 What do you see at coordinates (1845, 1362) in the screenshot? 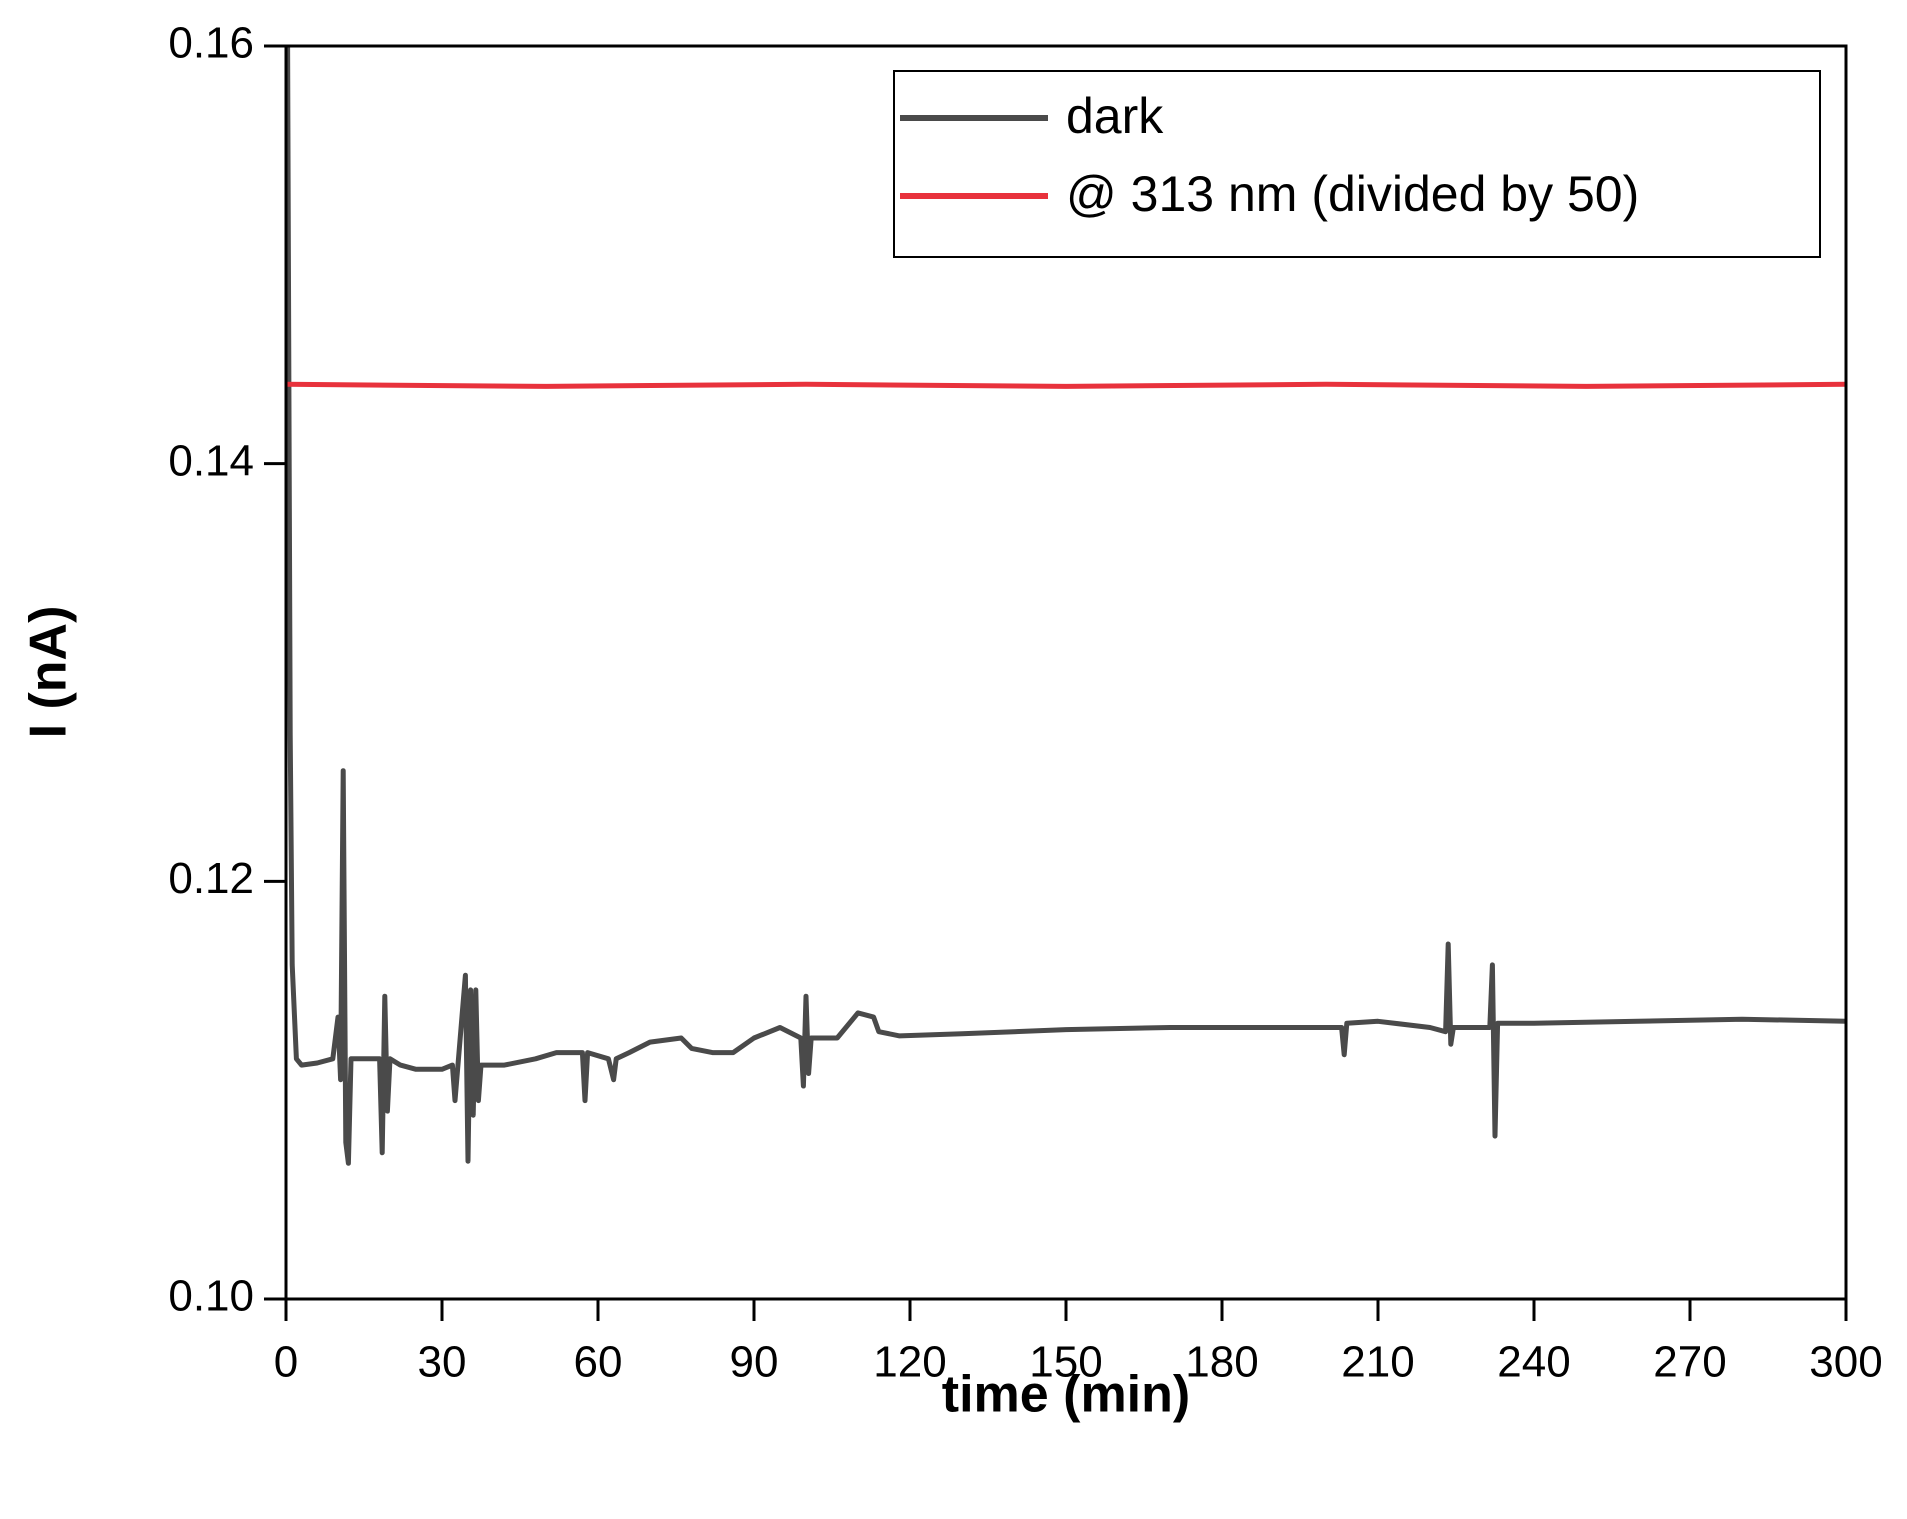
I see `x-tick-label: 300` at bounding box center [1845, 1362].